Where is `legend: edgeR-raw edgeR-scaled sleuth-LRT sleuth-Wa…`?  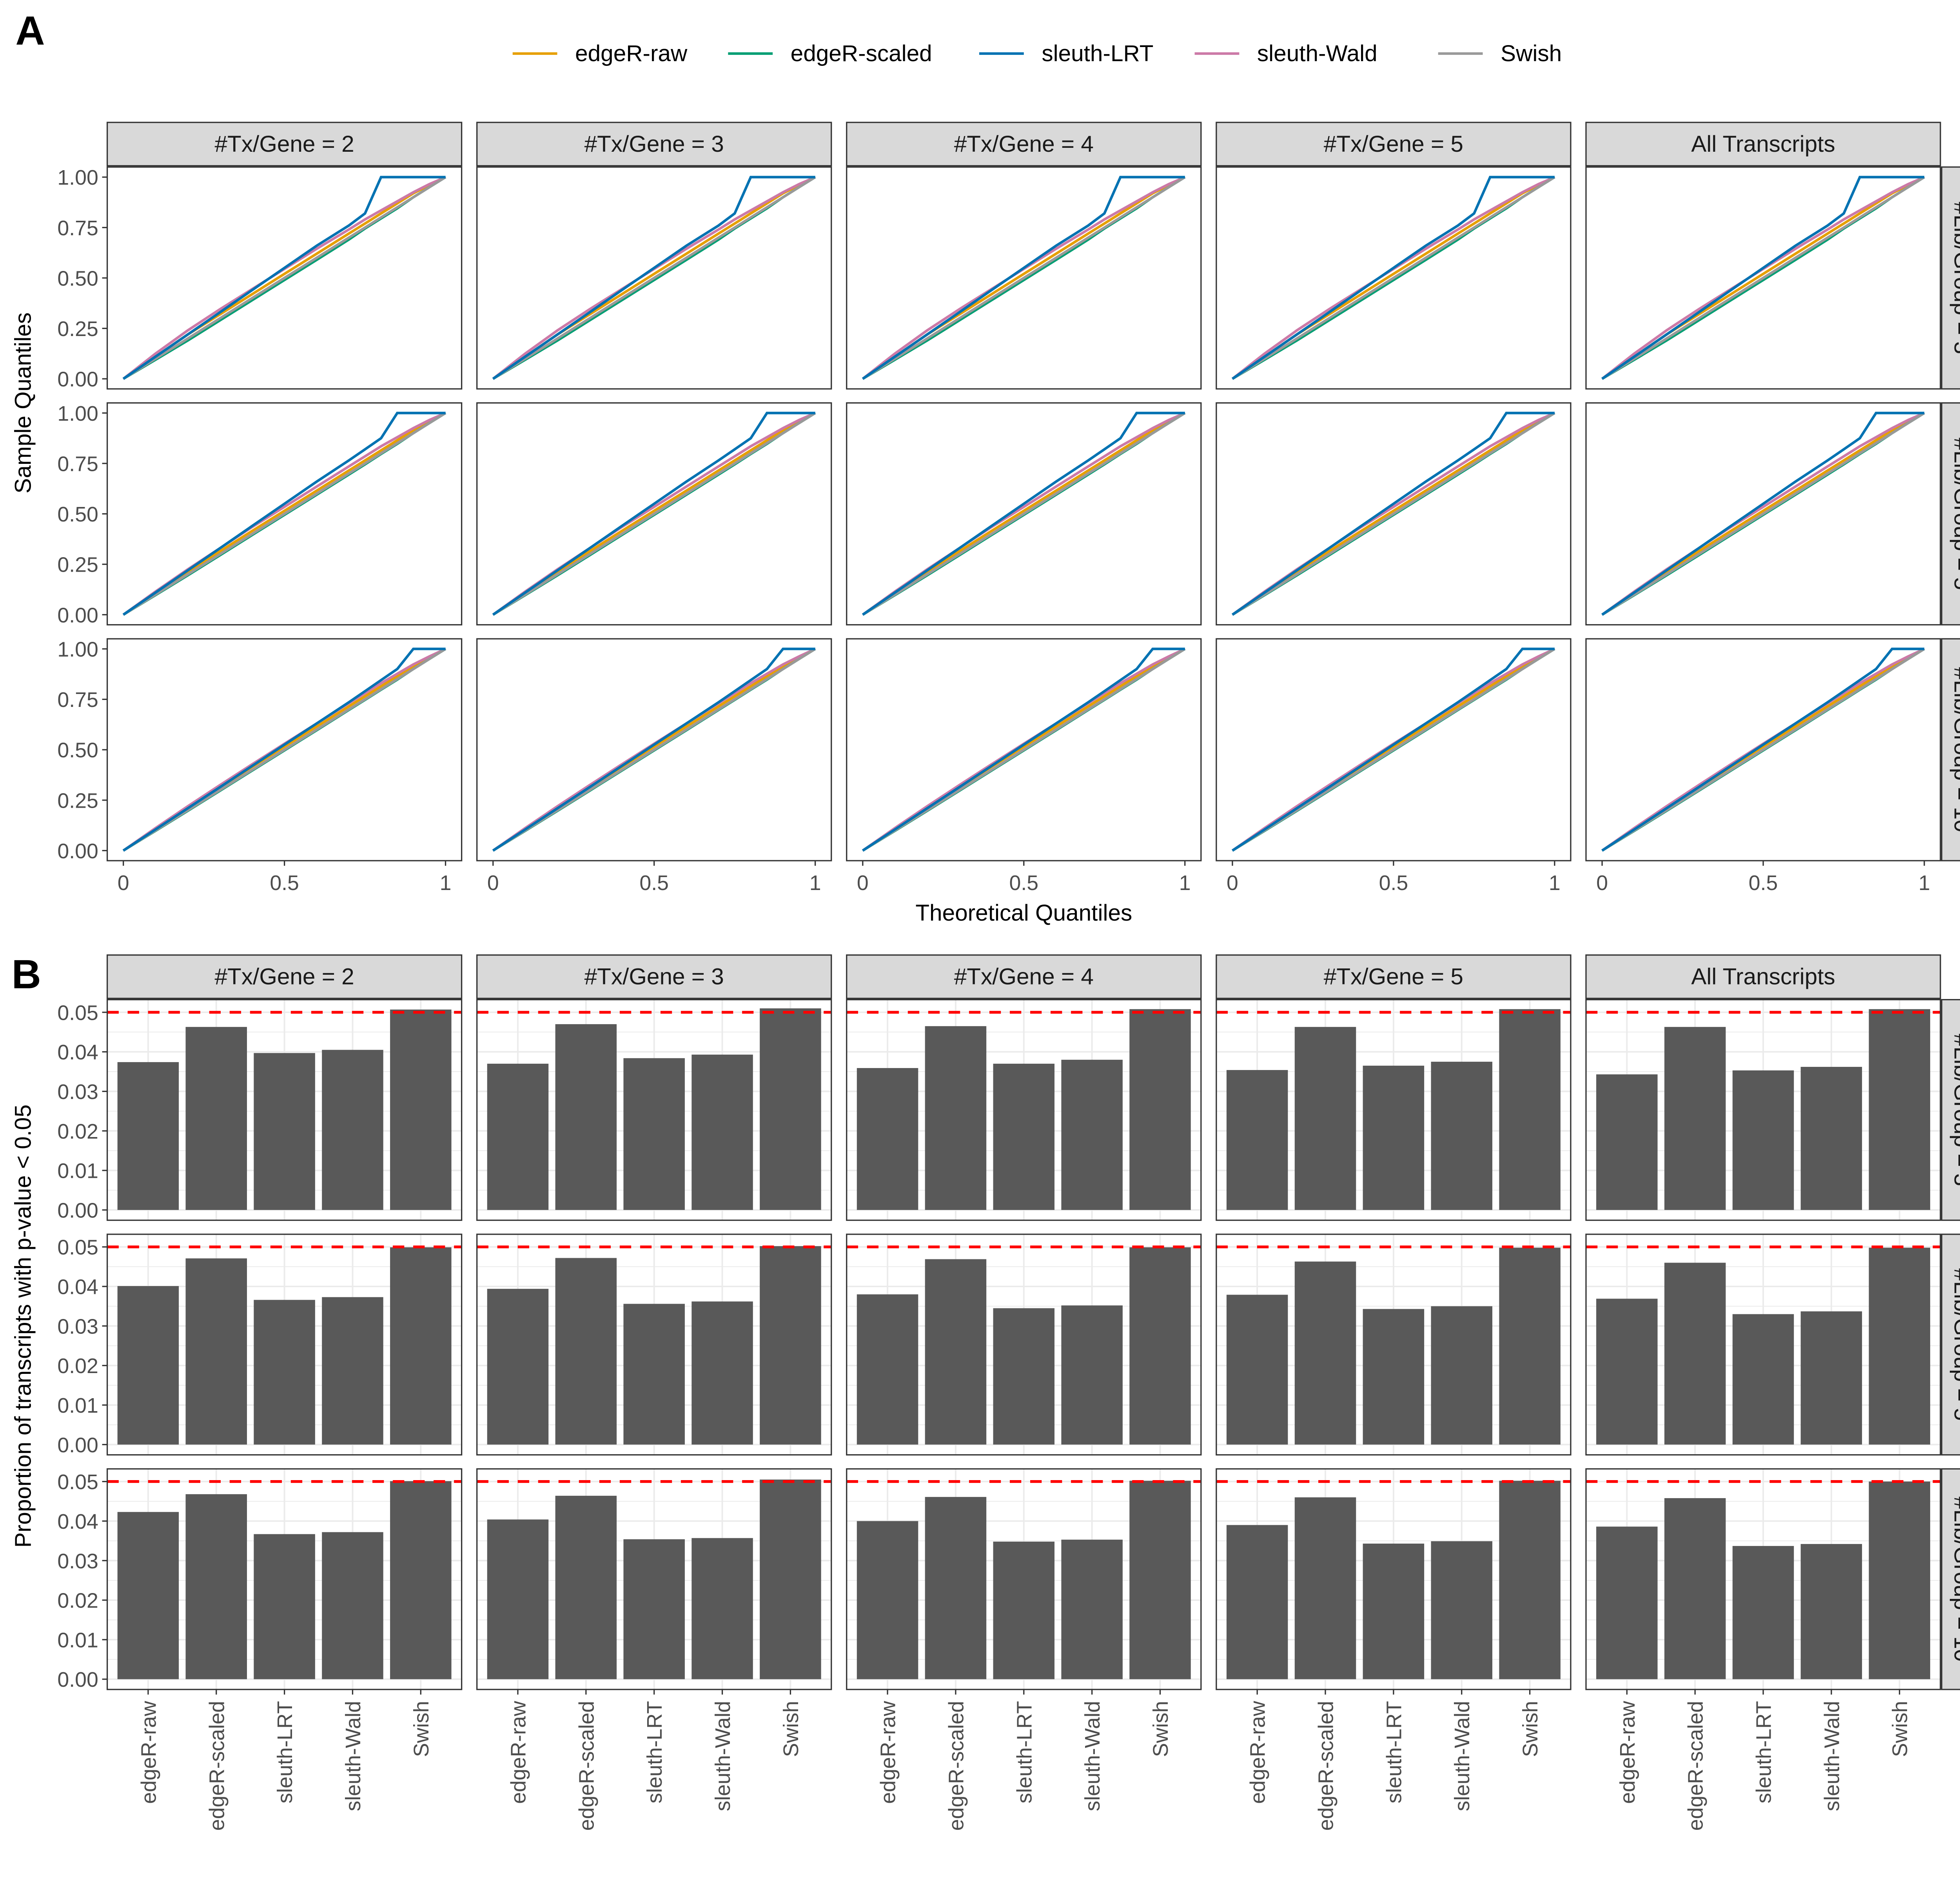
legend: edgeR-raw edgeR-scaled sleuth-LRT sleuth-Wa… is located at coordinates (1037, 53).